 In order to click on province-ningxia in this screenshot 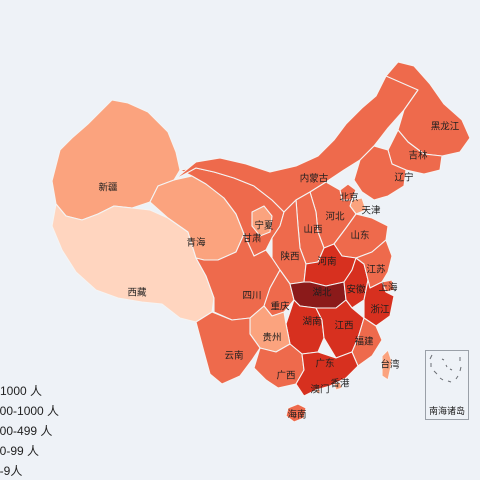, I will do `click(262, 221)`.